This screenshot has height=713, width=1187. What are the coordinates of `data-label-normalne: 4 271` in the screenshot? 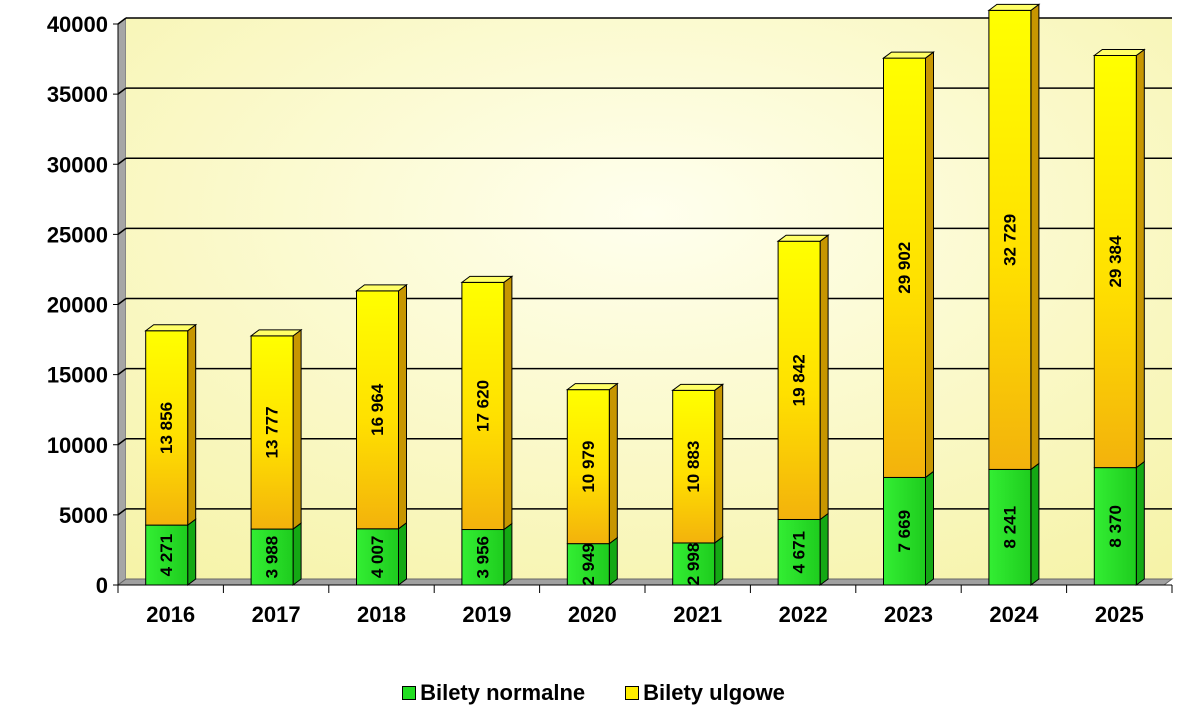 It's located at (166, 555).